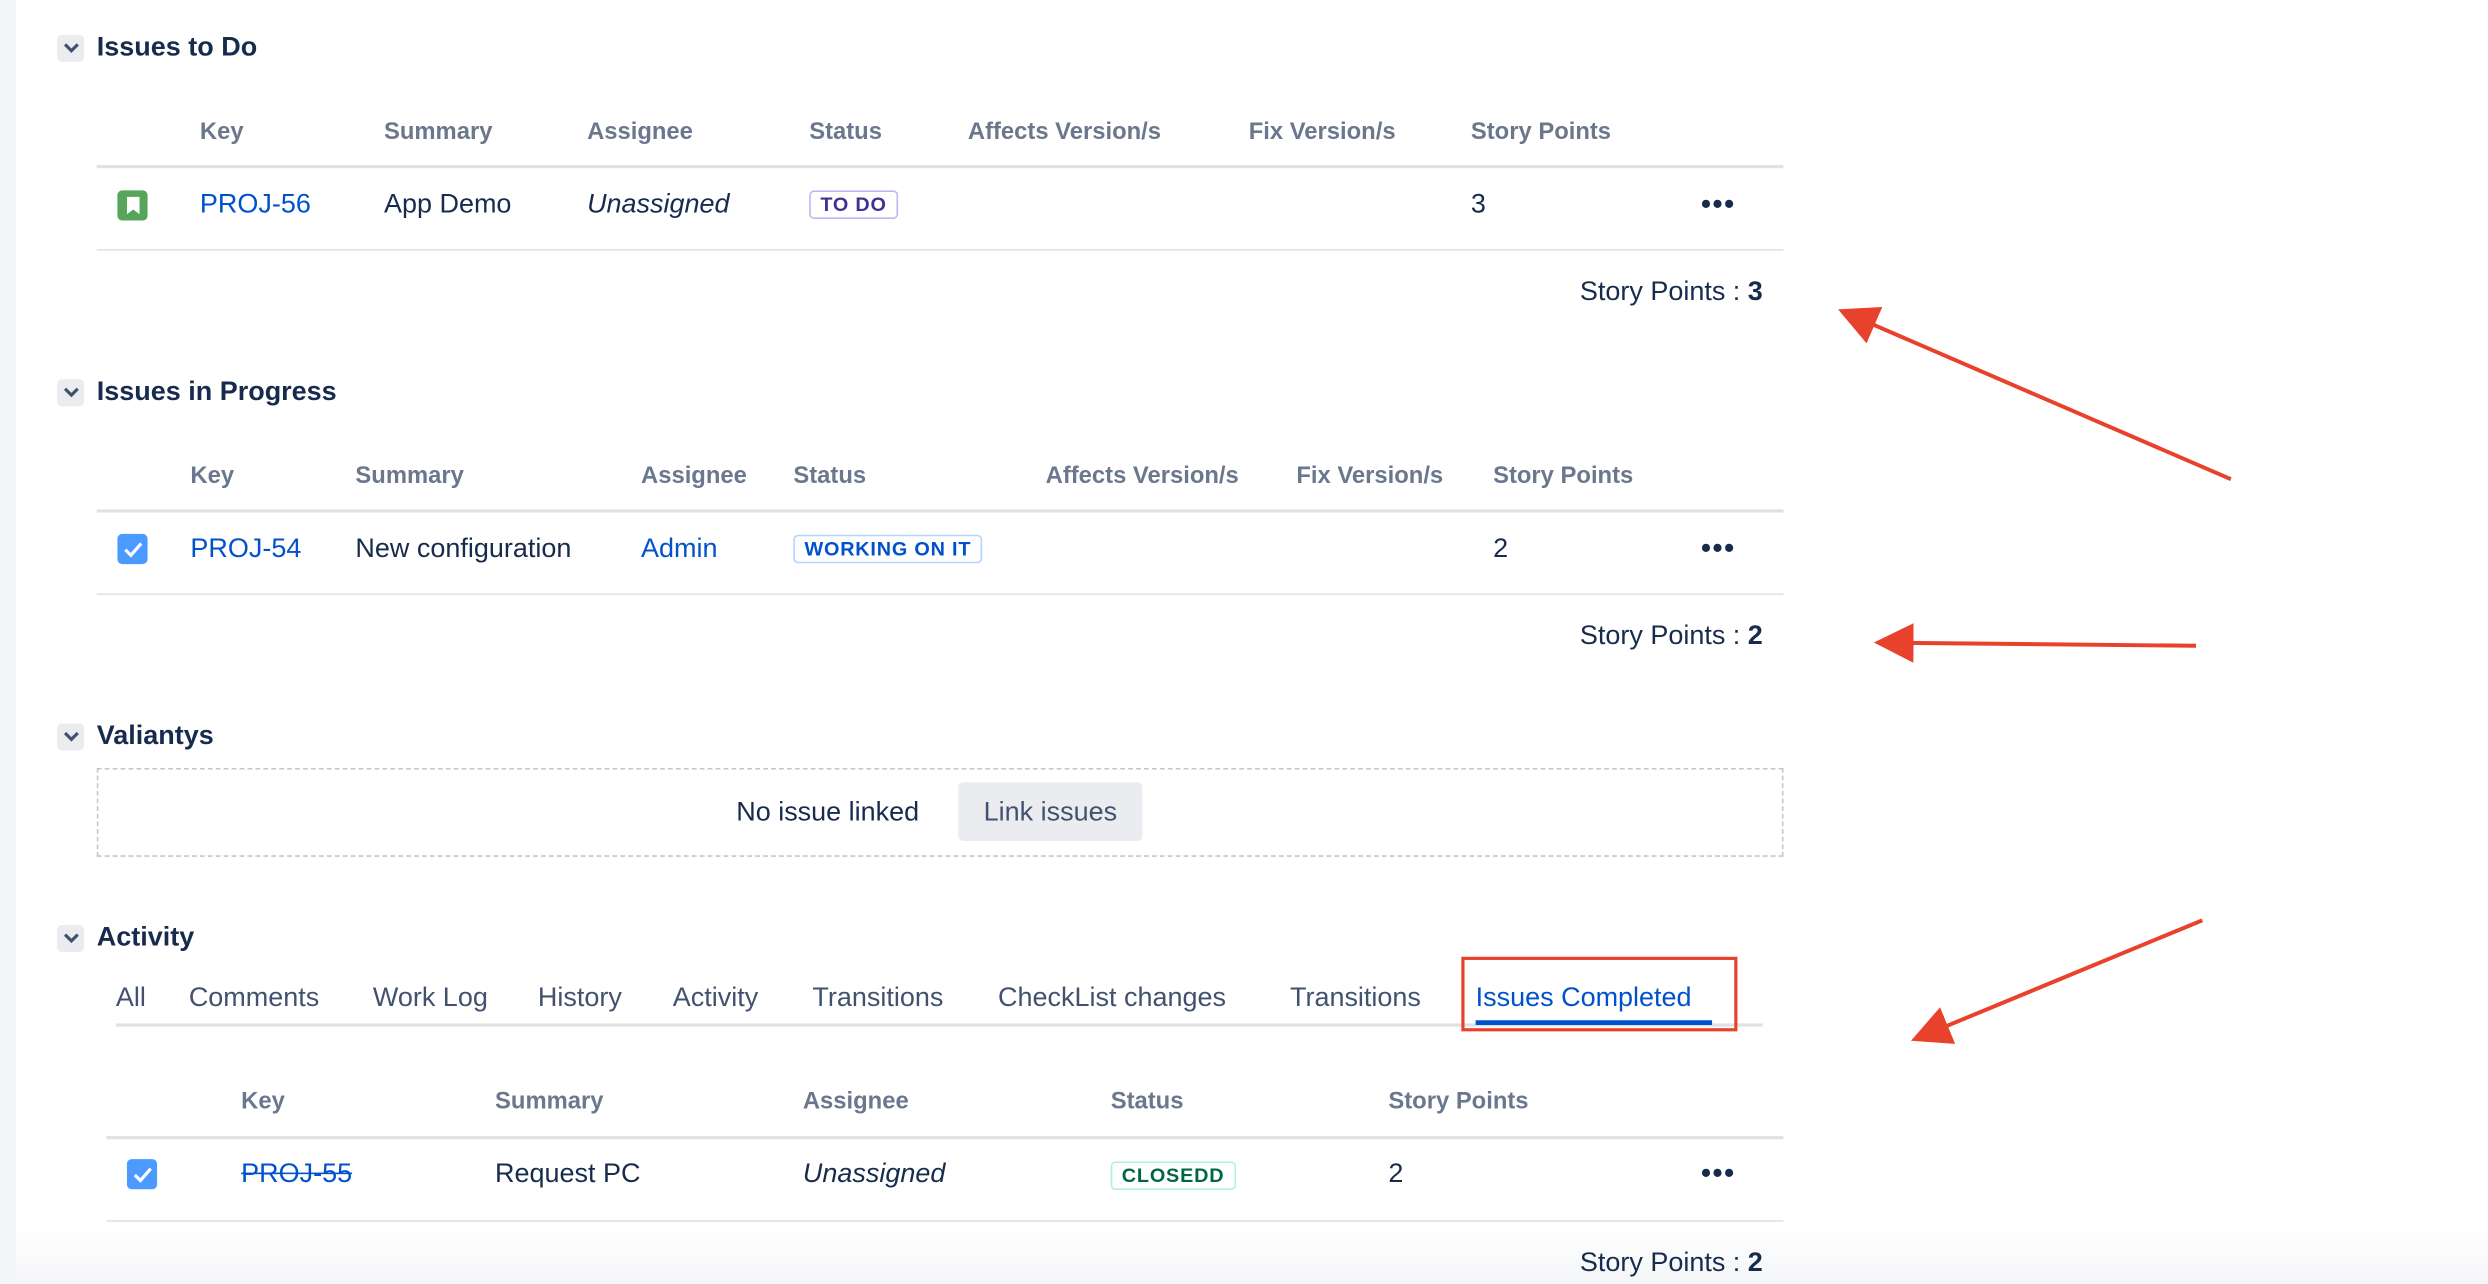  Describe the element at coordinates (579, 997) in the screenshot. I see `tab-history: History` at that location.